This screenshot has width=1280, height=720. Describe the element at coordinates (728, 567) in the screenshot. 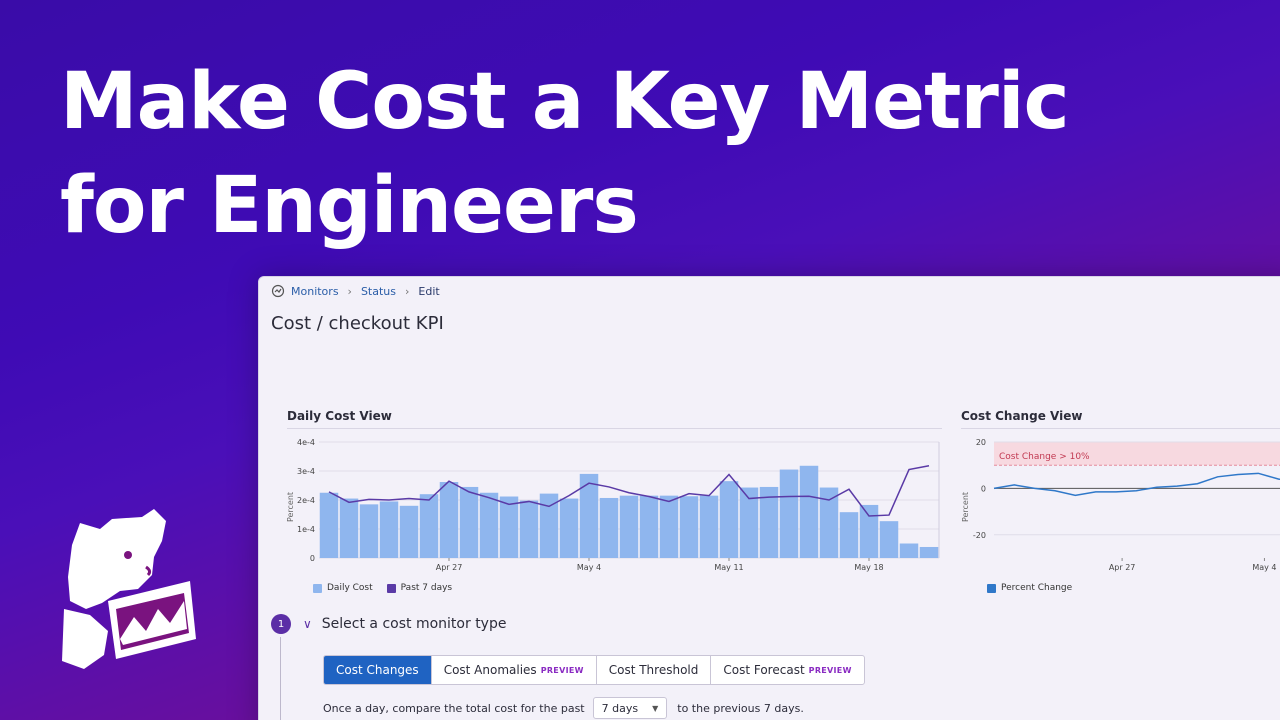

I see `x-tick-label: May 11` at that location.